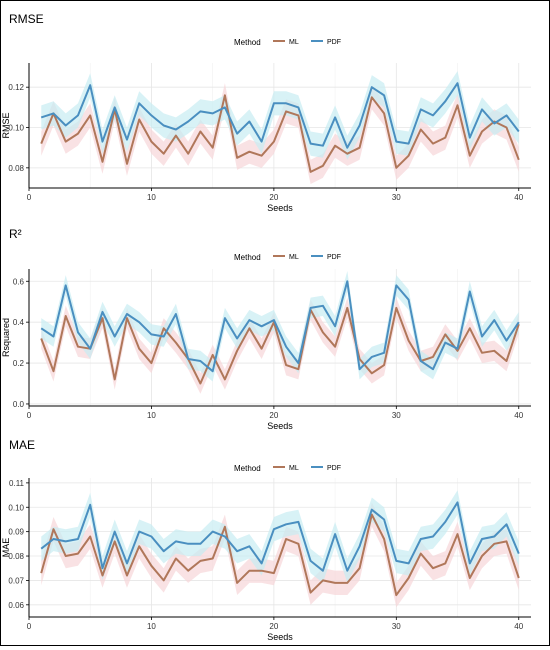 Image resolution: width=550 pixels, height=650 pixels. What do you see at coordinates (19, 322) in the screenshot?
I see `y-tick-label: 0.4` at bounding box center [19, 322].